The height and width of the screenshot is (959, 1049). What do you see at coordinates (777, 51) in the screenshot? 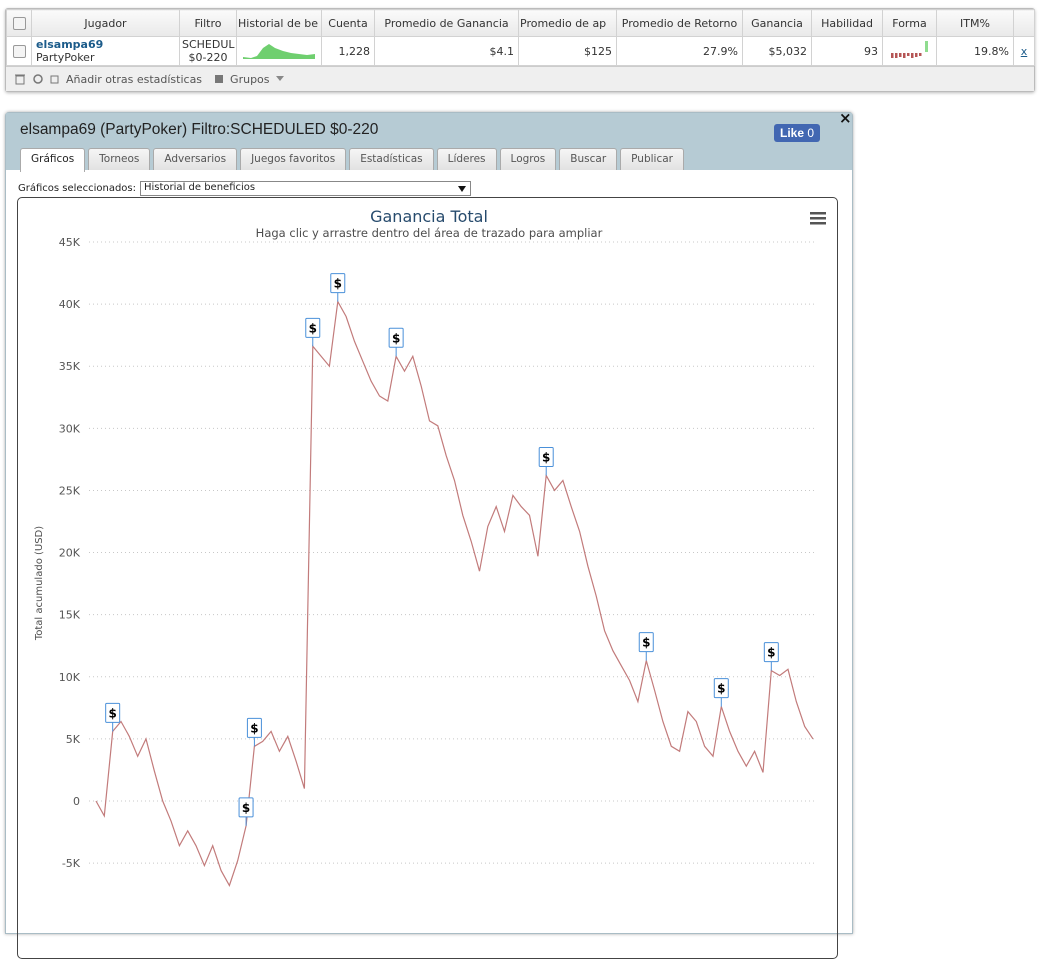
I see `profit: $5,032` at bounding box center [777, 51].